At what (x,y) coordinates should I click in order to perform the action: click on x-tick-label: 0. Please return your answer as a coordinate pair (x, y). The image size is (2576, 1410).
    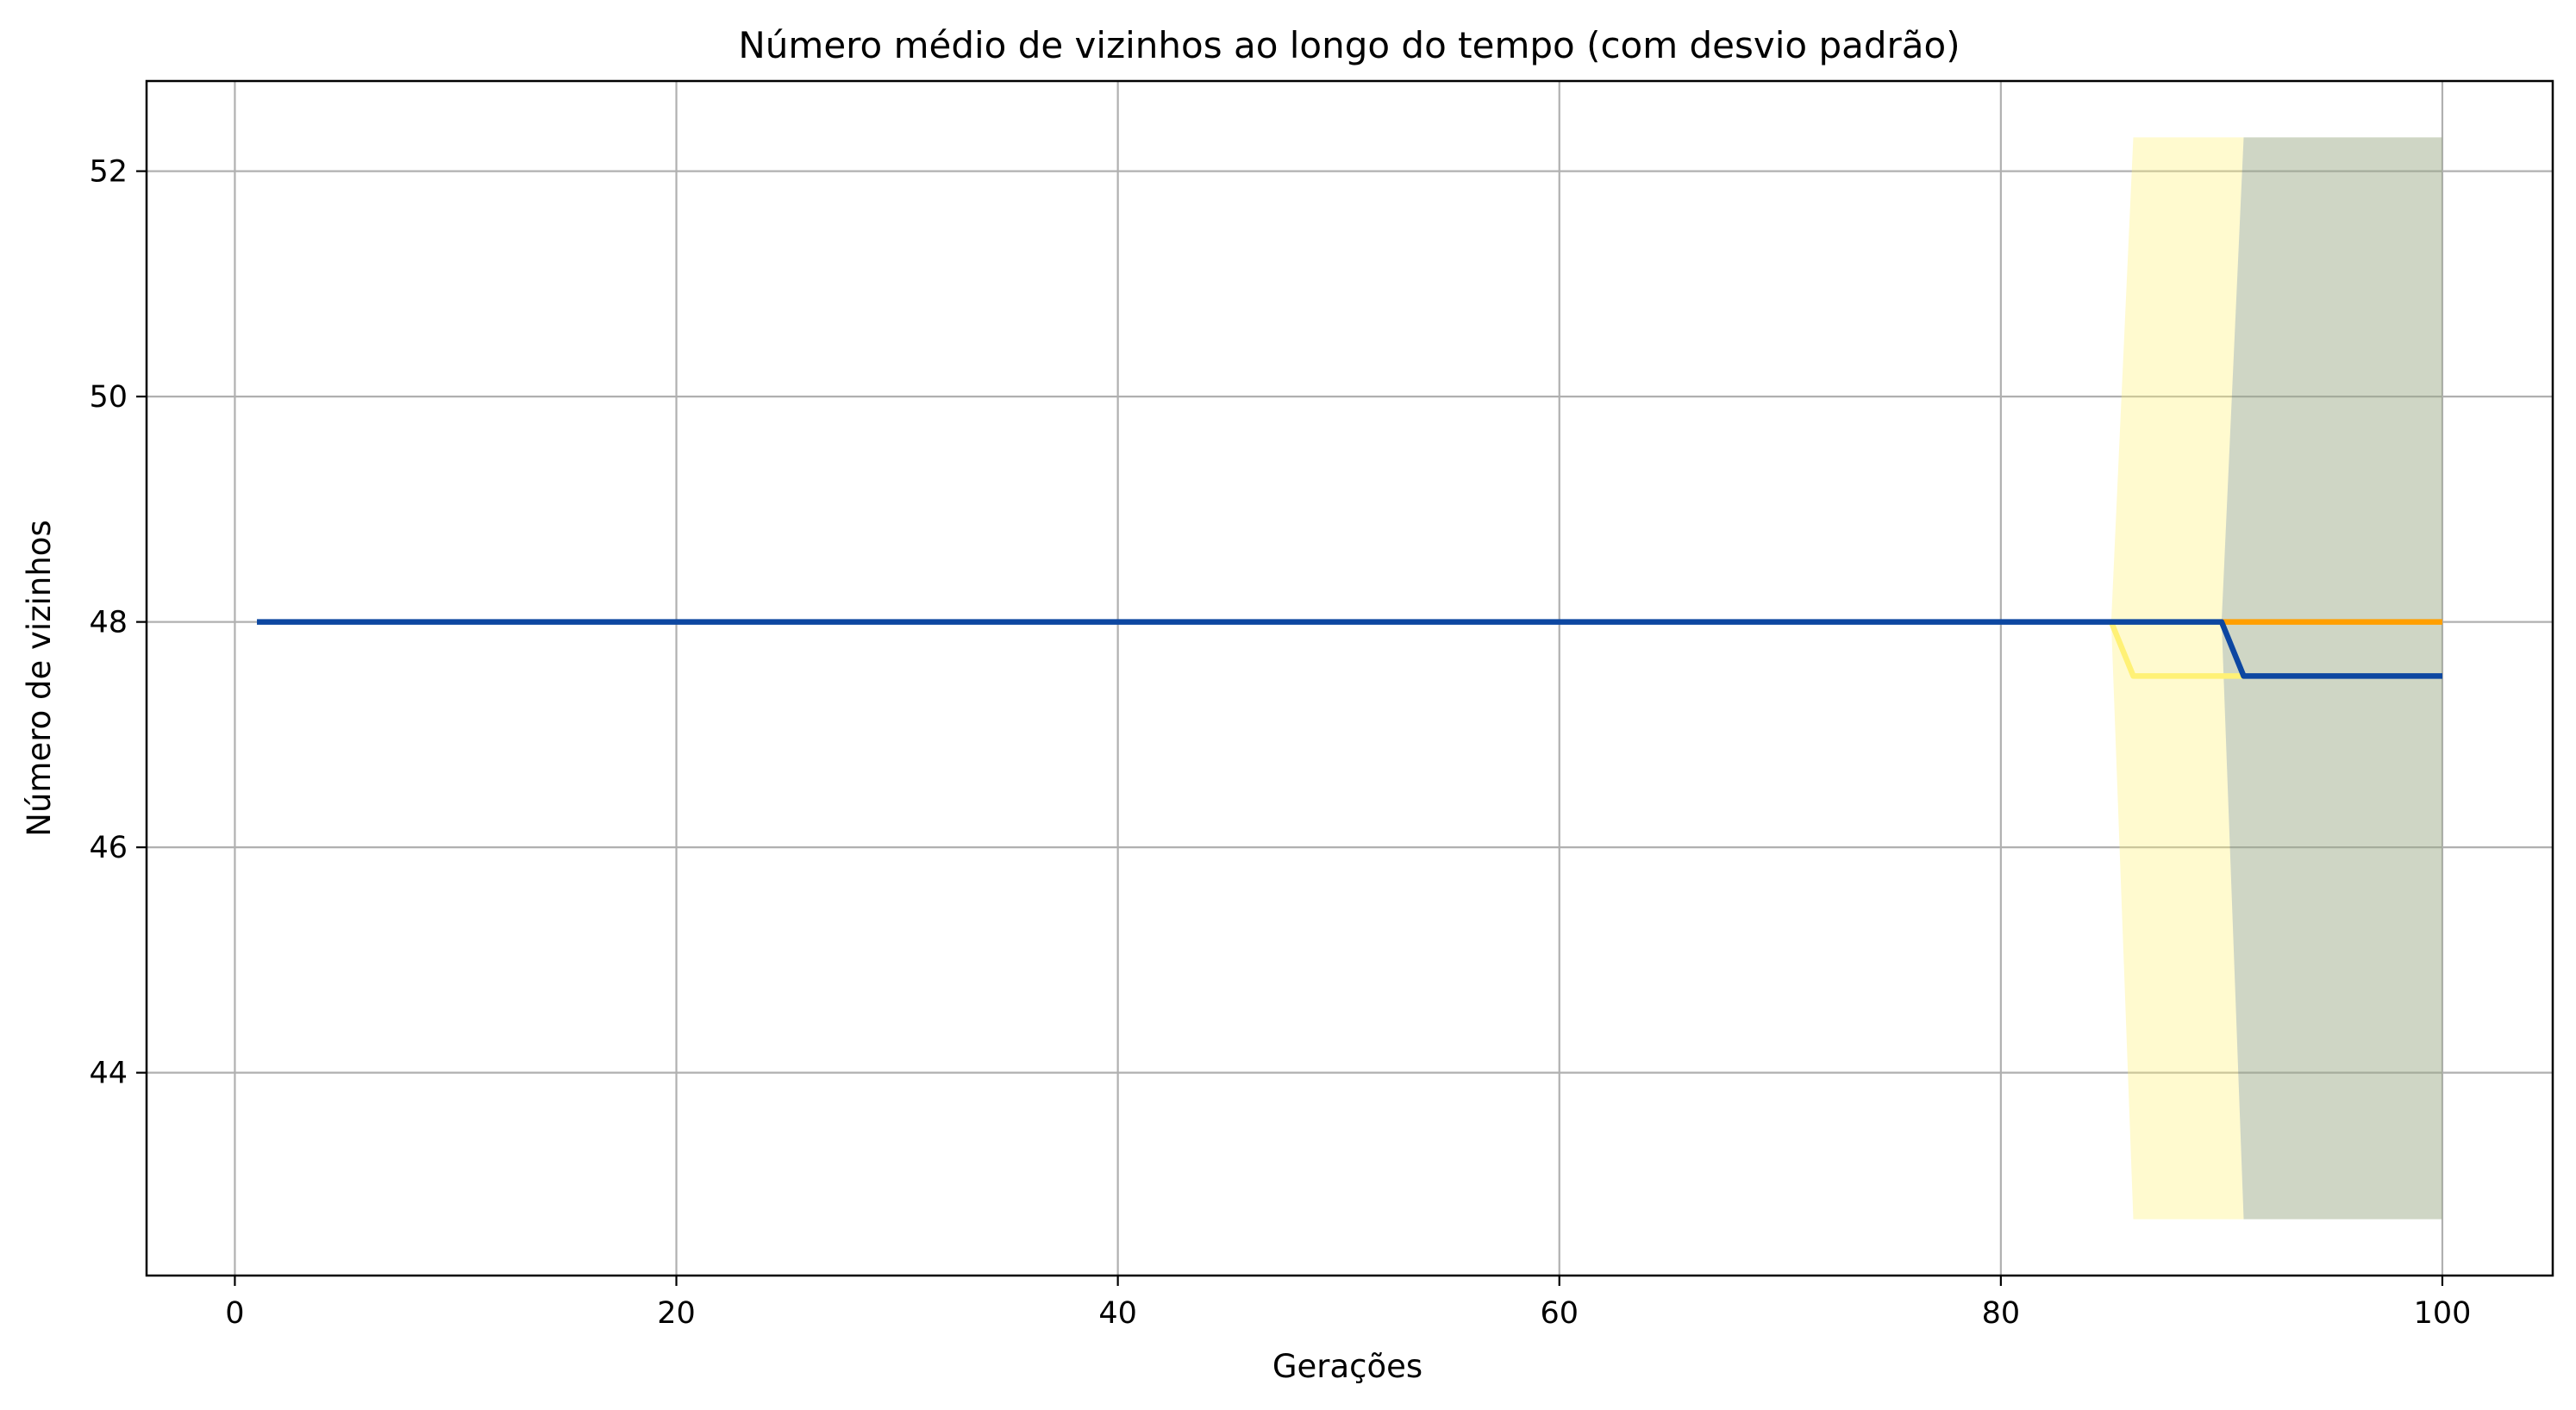
    Looking at the image, I should click on (235, 1313).